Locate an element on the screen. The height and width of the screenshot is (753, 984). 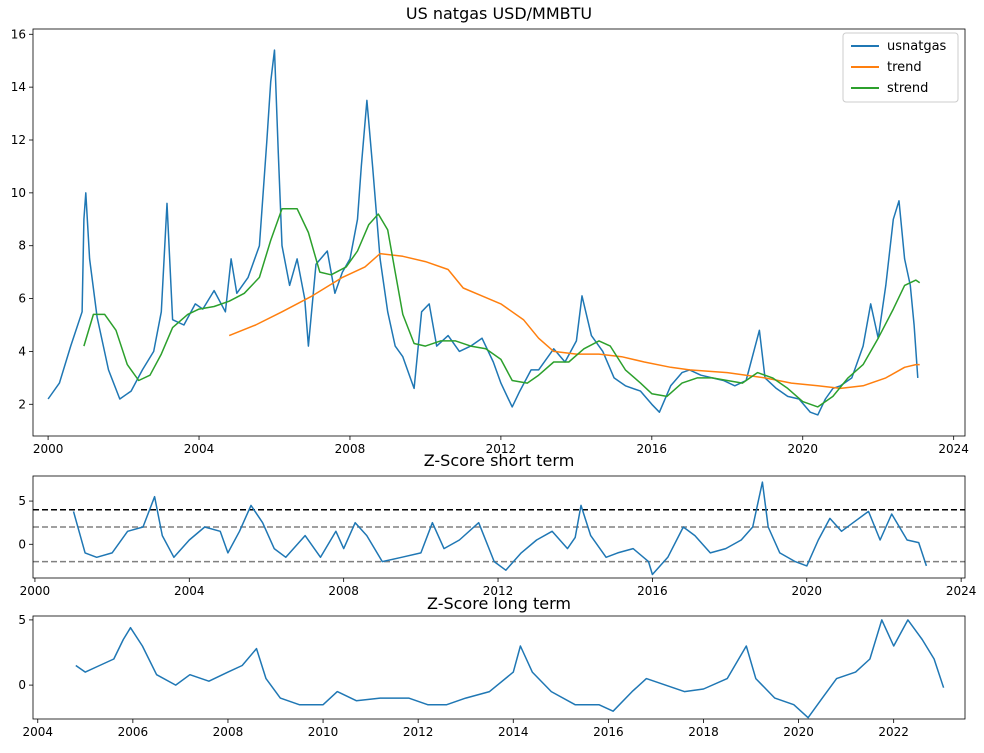
y-tick-label: 12 is located at coordinates (18, 140).